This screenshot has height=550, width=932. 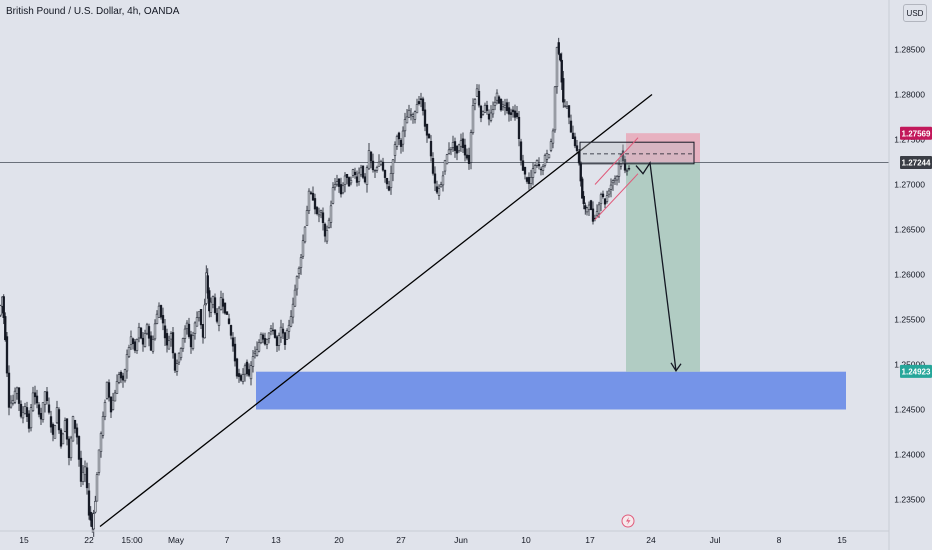 I want to click on arrow-head, so click(x=676, y=367).